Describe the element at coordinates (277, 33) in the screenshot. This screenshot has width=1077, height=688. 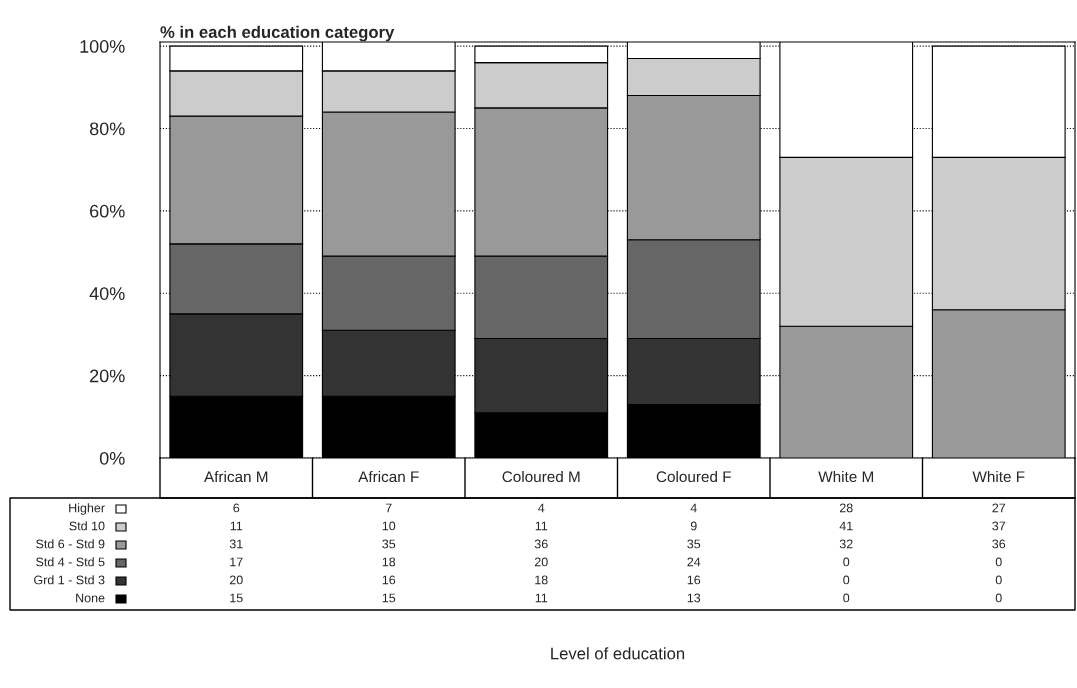
I see `chart-title: % in each education category` at that location.